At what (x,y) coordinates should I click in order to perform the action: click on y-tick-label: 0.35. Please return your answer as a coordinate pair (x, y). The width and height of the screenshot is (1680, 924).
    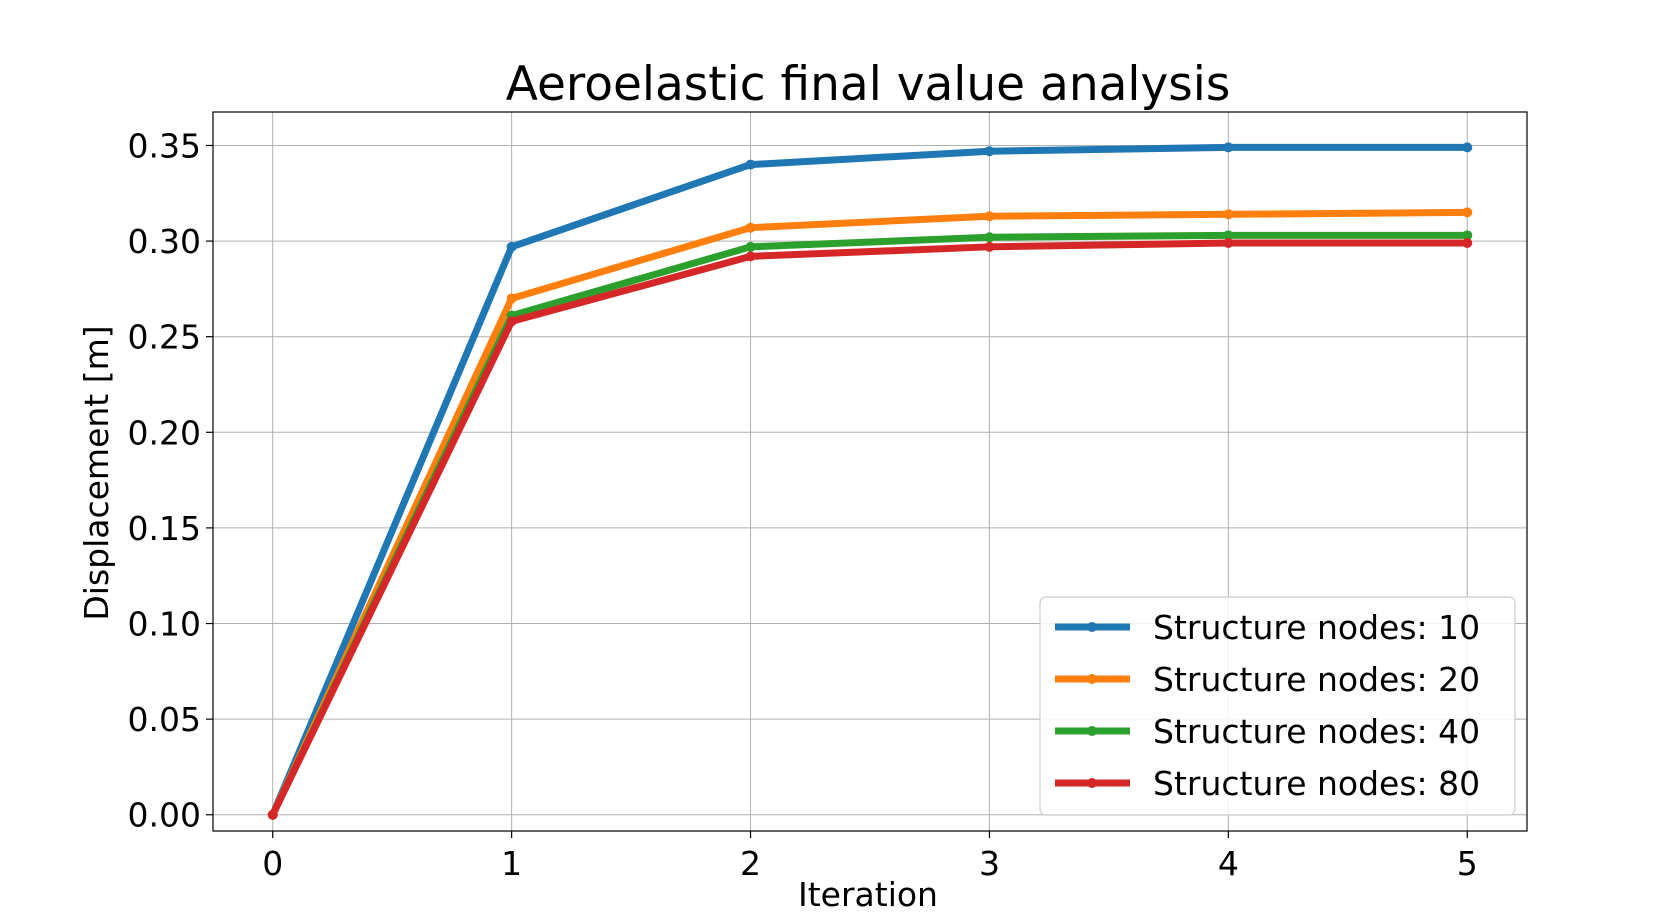
    Looking at the image, I should click on (164, 145).